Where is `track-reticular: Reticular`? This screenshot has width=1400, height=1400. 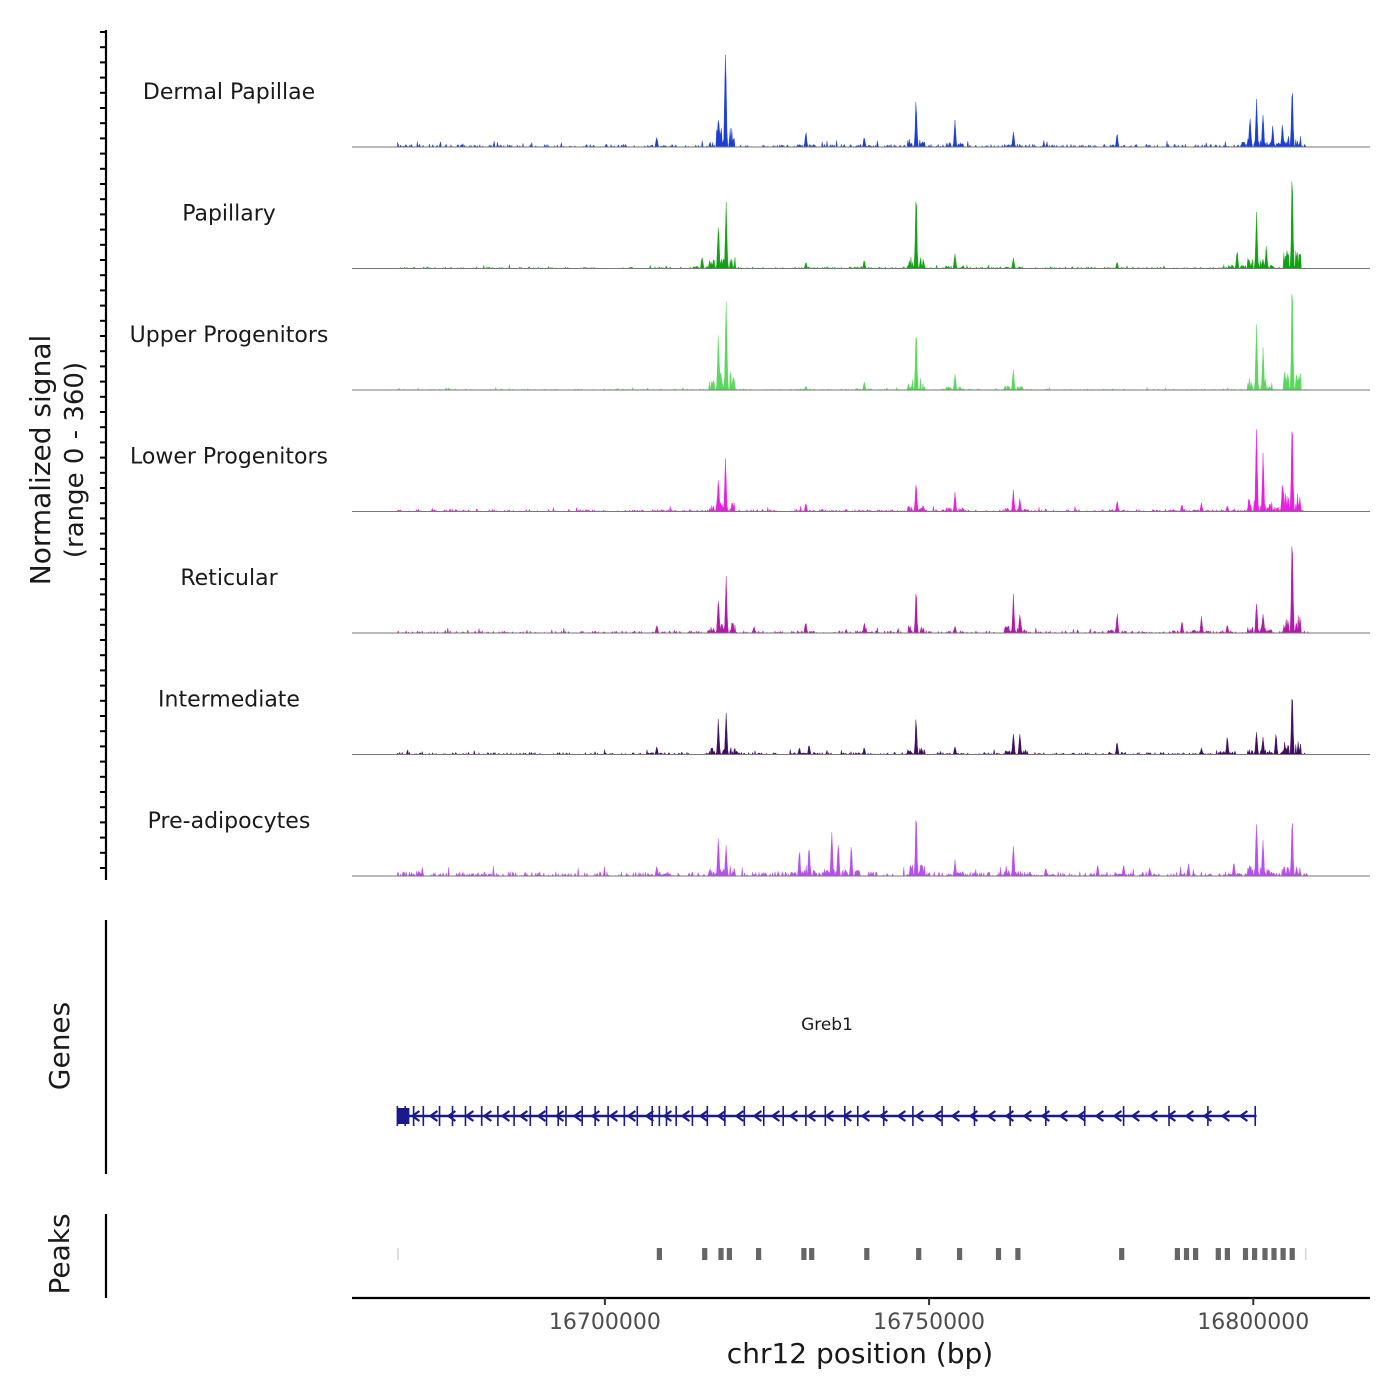 track-reticular: Reticular is located at coordinates (775, 590).